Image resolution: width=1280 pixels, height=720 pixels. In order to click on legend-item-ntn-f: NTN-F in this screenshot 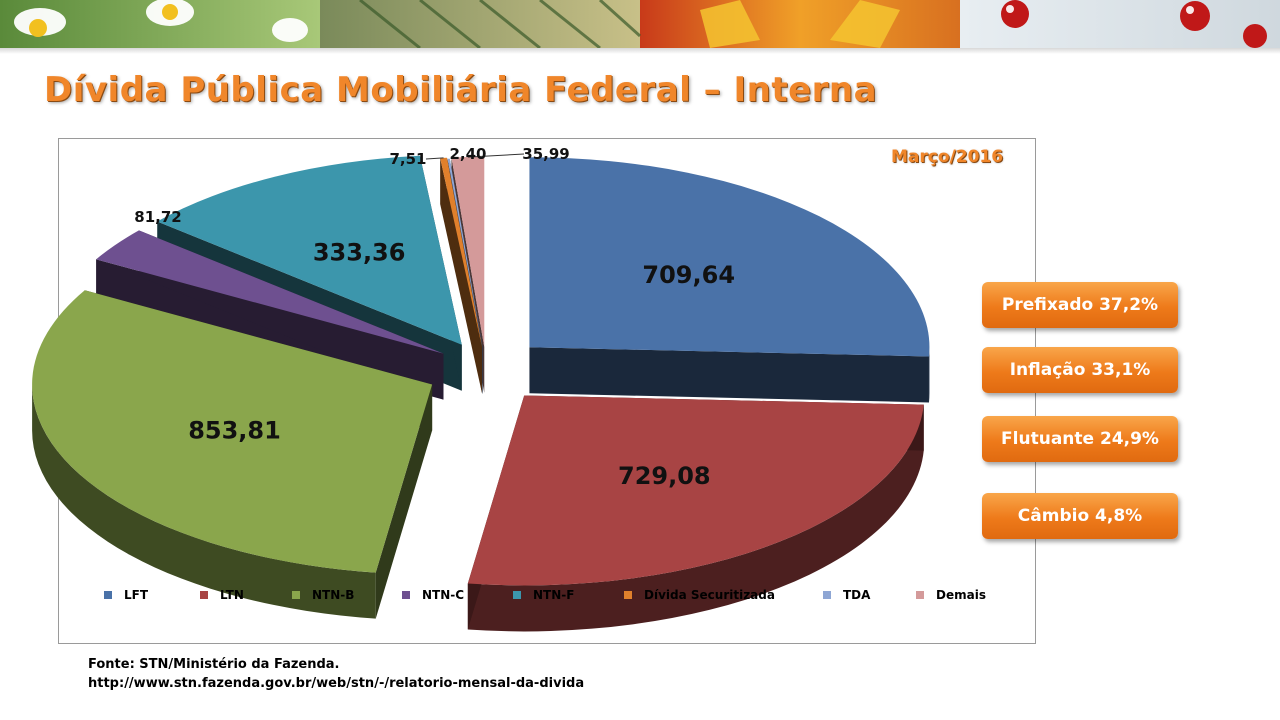, I will do `click(543, 595)`.